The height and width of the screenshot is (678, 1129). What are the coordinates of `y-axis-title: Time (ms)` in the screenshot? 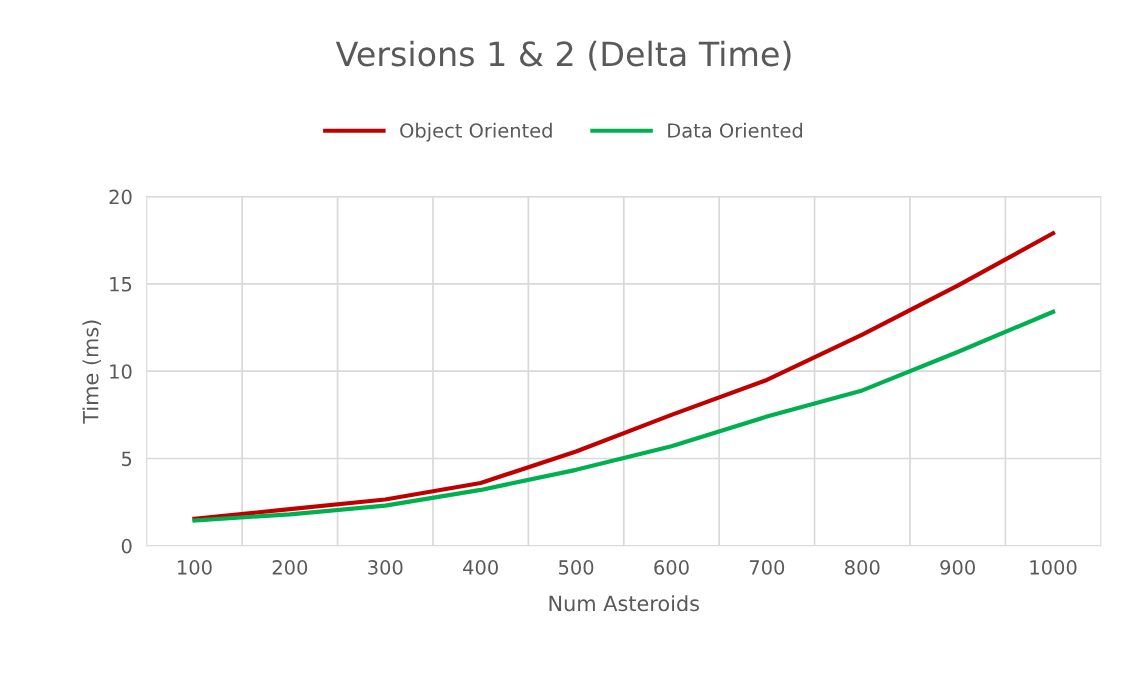 It's located at (91, 372).